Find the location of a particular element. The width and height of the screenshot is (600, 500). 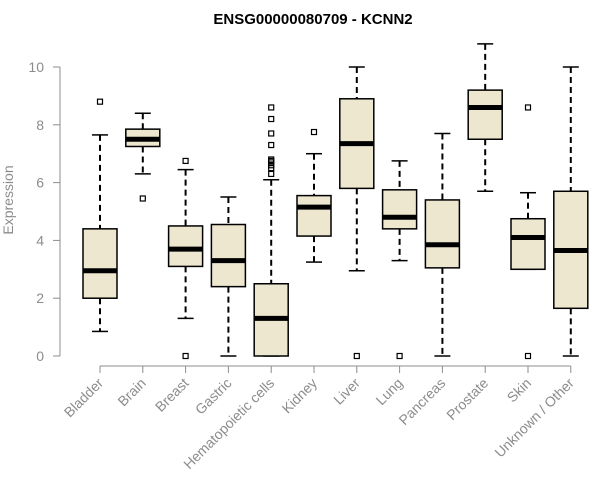

box-skin is located at coordinates (528, 232).